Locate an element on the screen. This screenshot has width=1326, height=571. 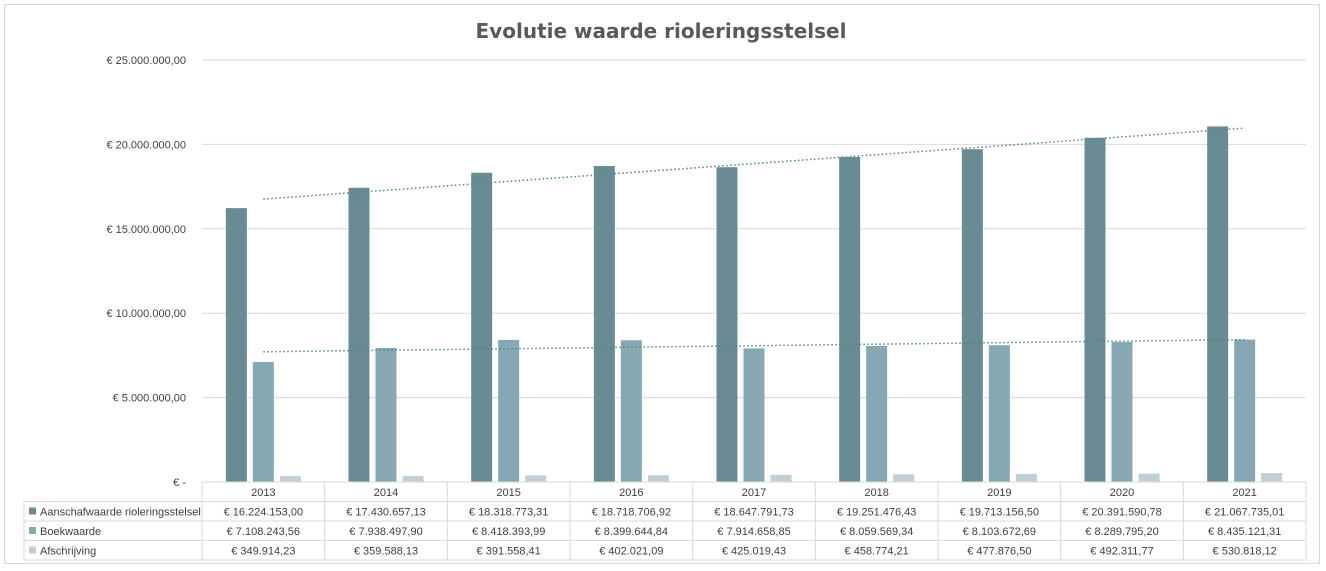
x-tick-label: 2017 is located at coordinates (754, 493).